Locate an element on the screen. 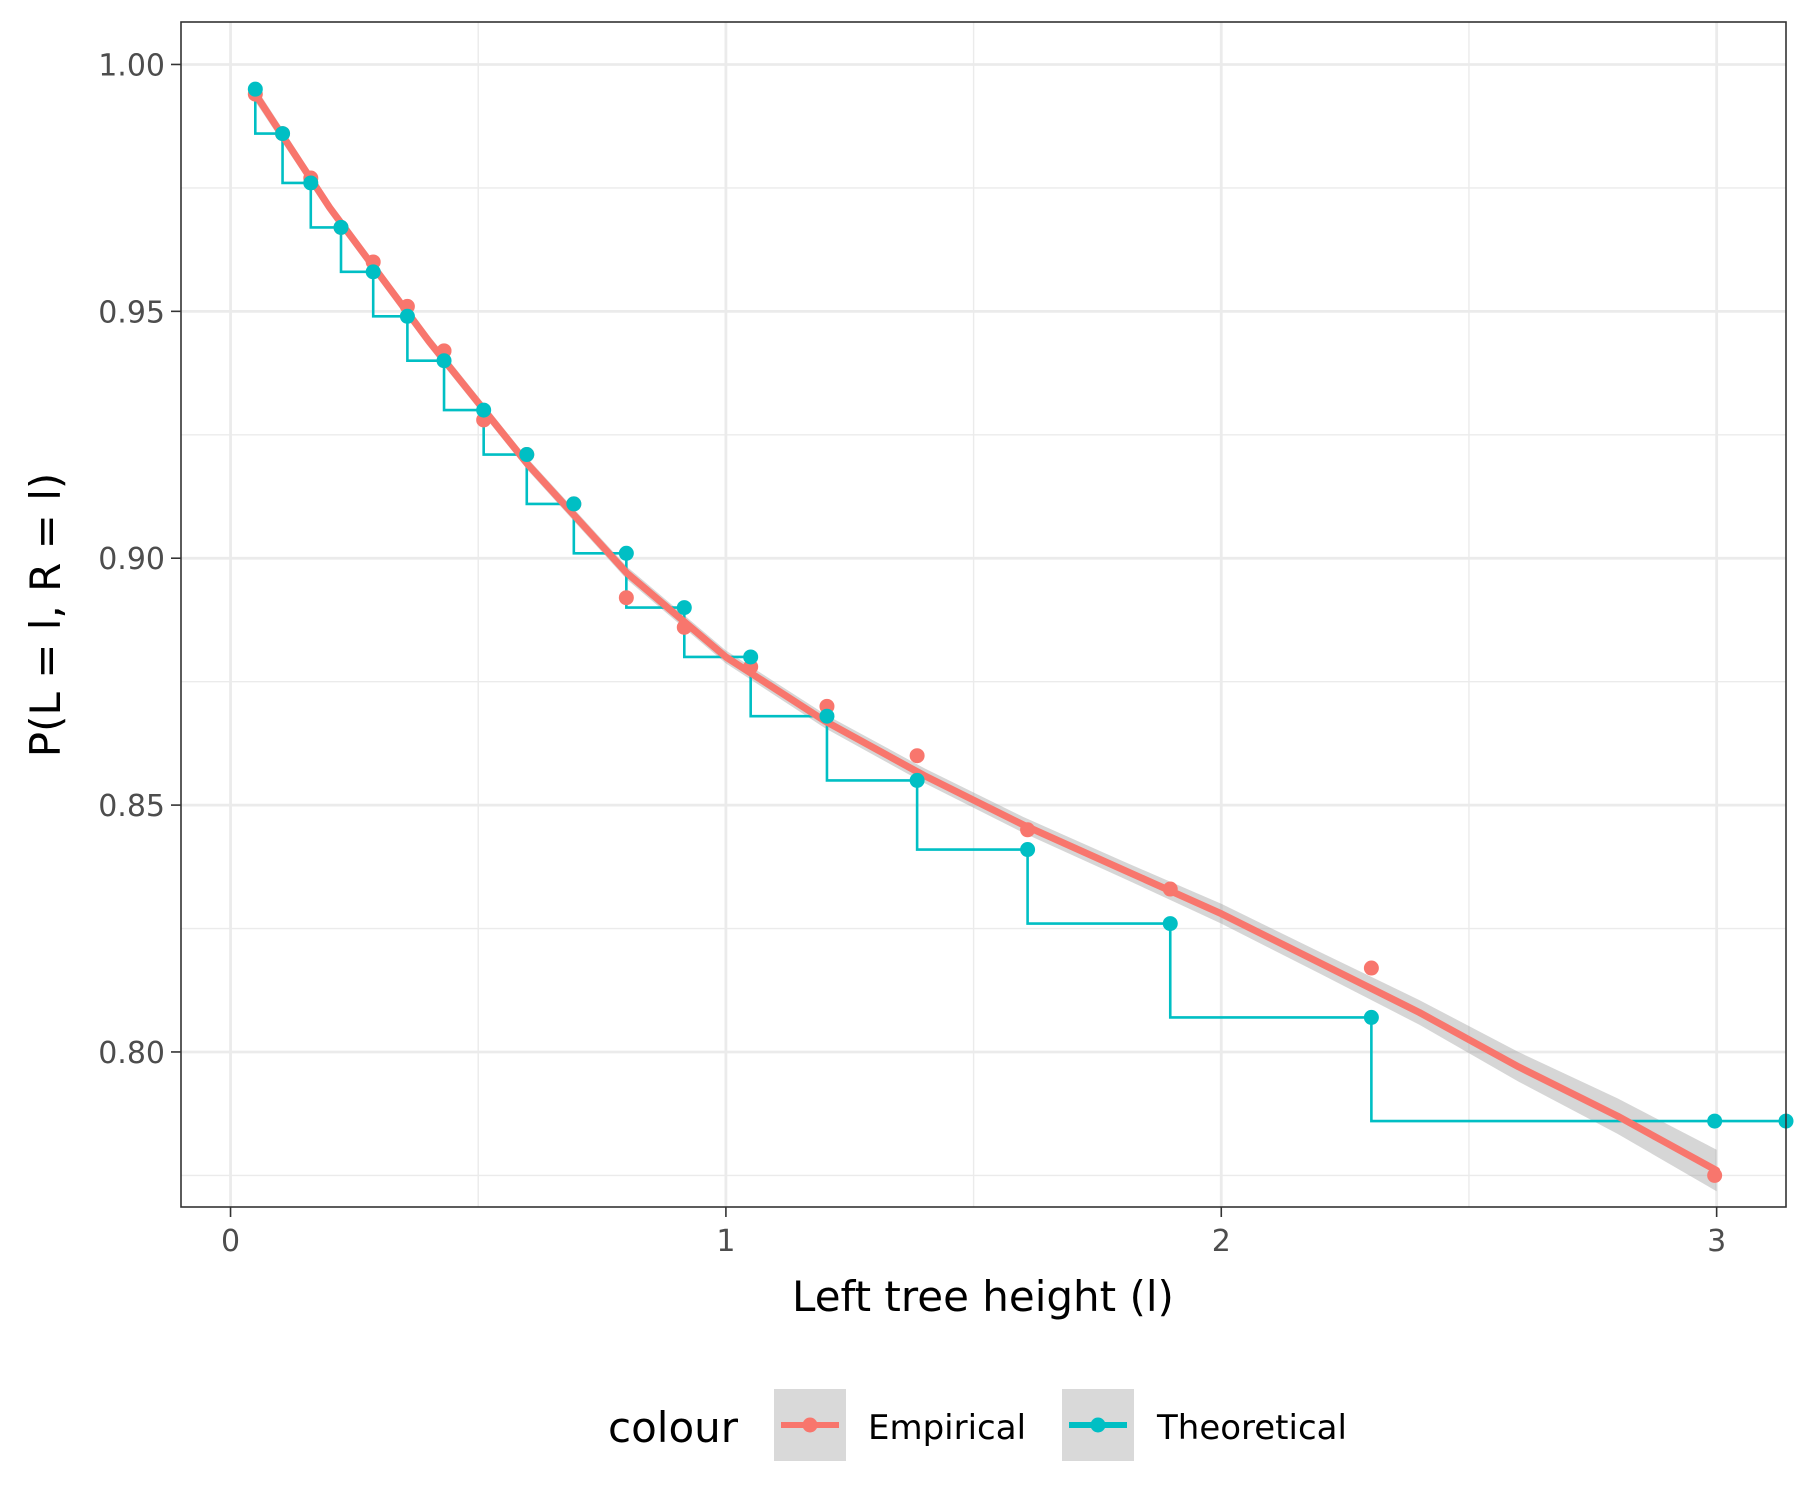 This screenshot has height=1500, width=1800. legend-key-empirical is located at coordinates (810, 1425).